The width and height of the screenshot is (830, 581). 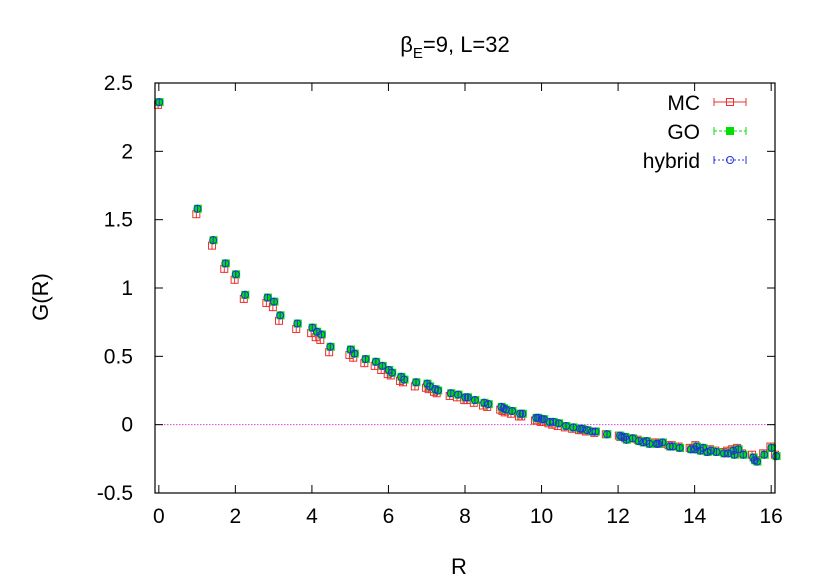 What do you see at coordinates (127, 151) in the screenshot?
I see `y-tick-label: 2` at bounding box center [127, 151].